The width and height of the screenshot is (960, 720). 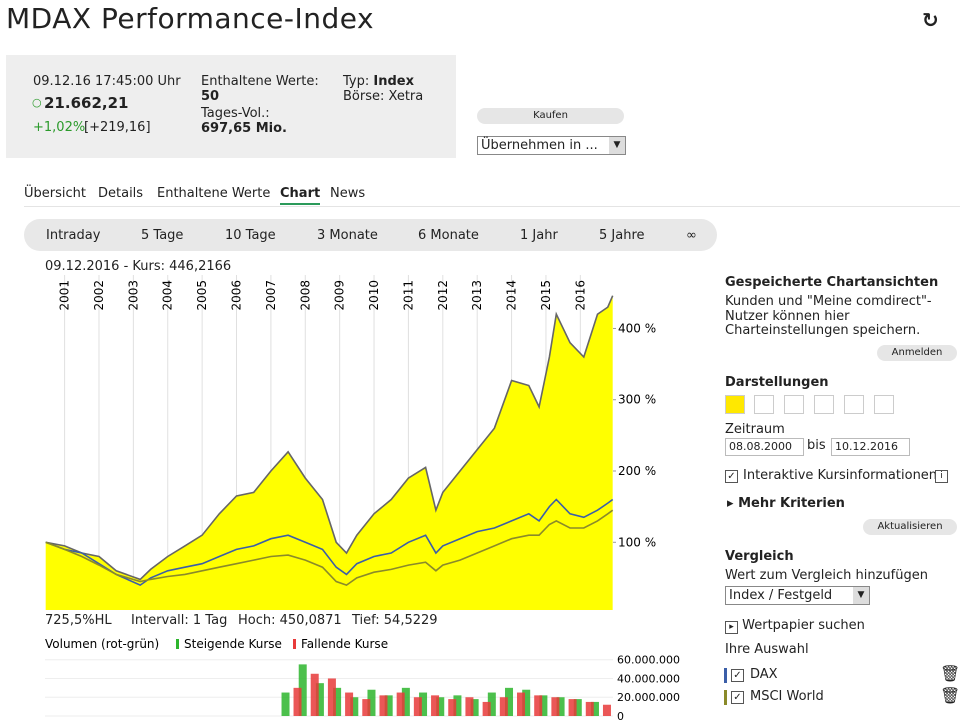 What do you see at coordinates (648, 697) in the screenshot?
I see `y-tick-label: 20.000.000` at bounding box center [648, 697].